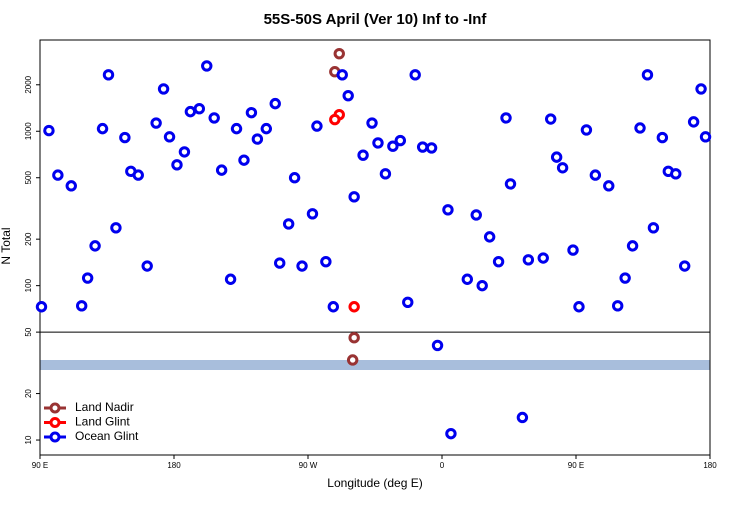 Image resolution: width=750 pixels, height=505 pixels. What do you see at coordinates (28, 239) in the screenshot?
I see `y-tick-label: 200` at bounding box center [28, 239].